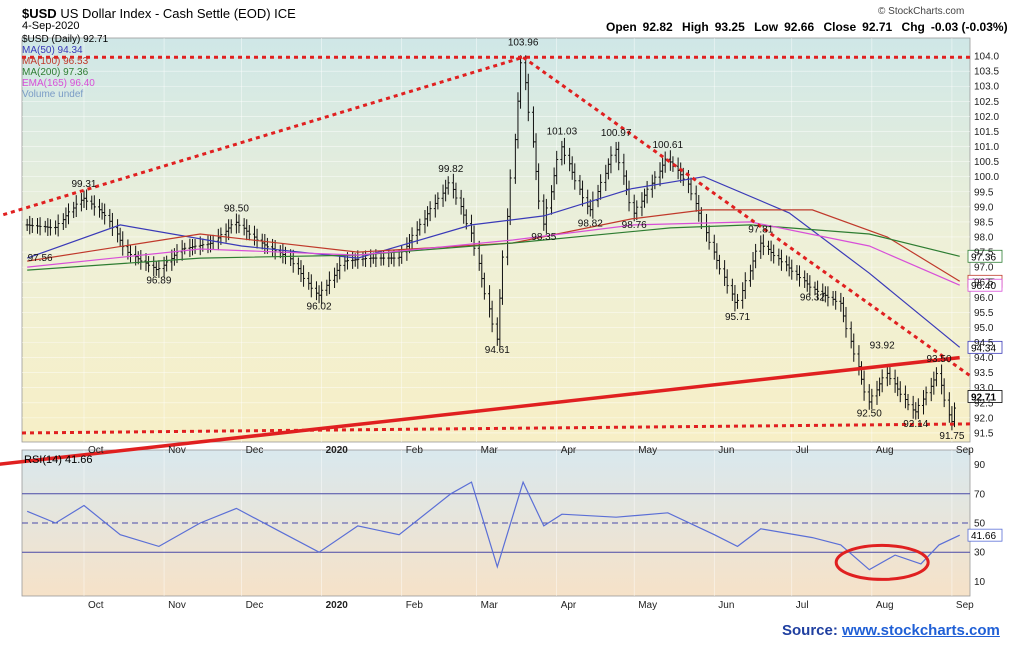 Image resolution: width=1024 pixels, height=652 pixels. What do you see at coordinates (65, 39) in the screenshot?
I see `legend-price: $USD (Daily) 92.71` at bounding box center [65, 39].